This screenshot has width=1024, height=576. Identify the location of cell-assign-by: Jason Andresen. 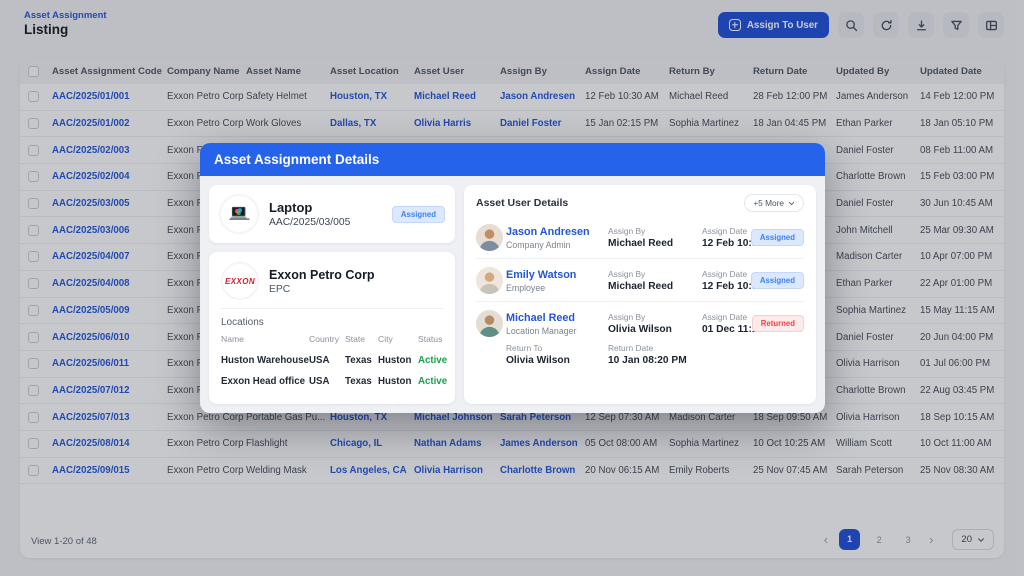
(538, 97).